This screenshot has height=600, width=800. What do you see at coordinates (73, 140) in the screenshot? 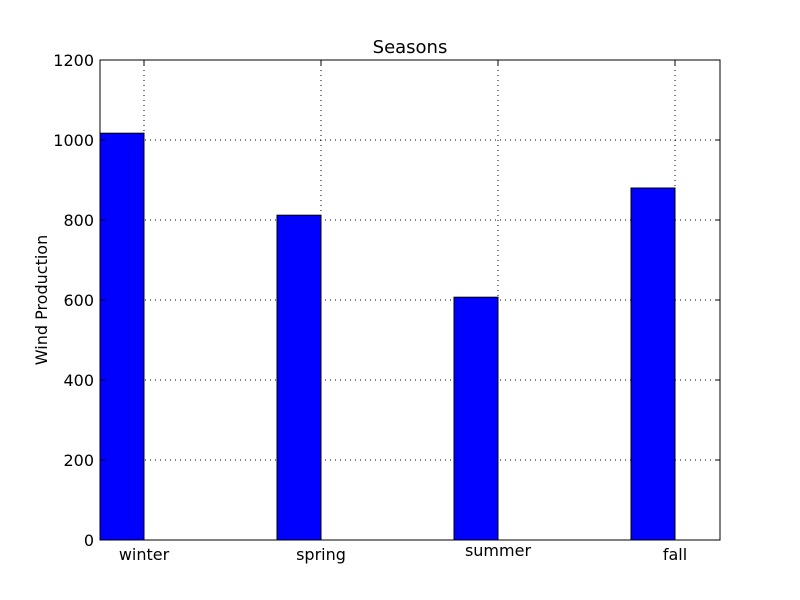
I see `y-tick-label: 1000` at bounding box center [73, 140].